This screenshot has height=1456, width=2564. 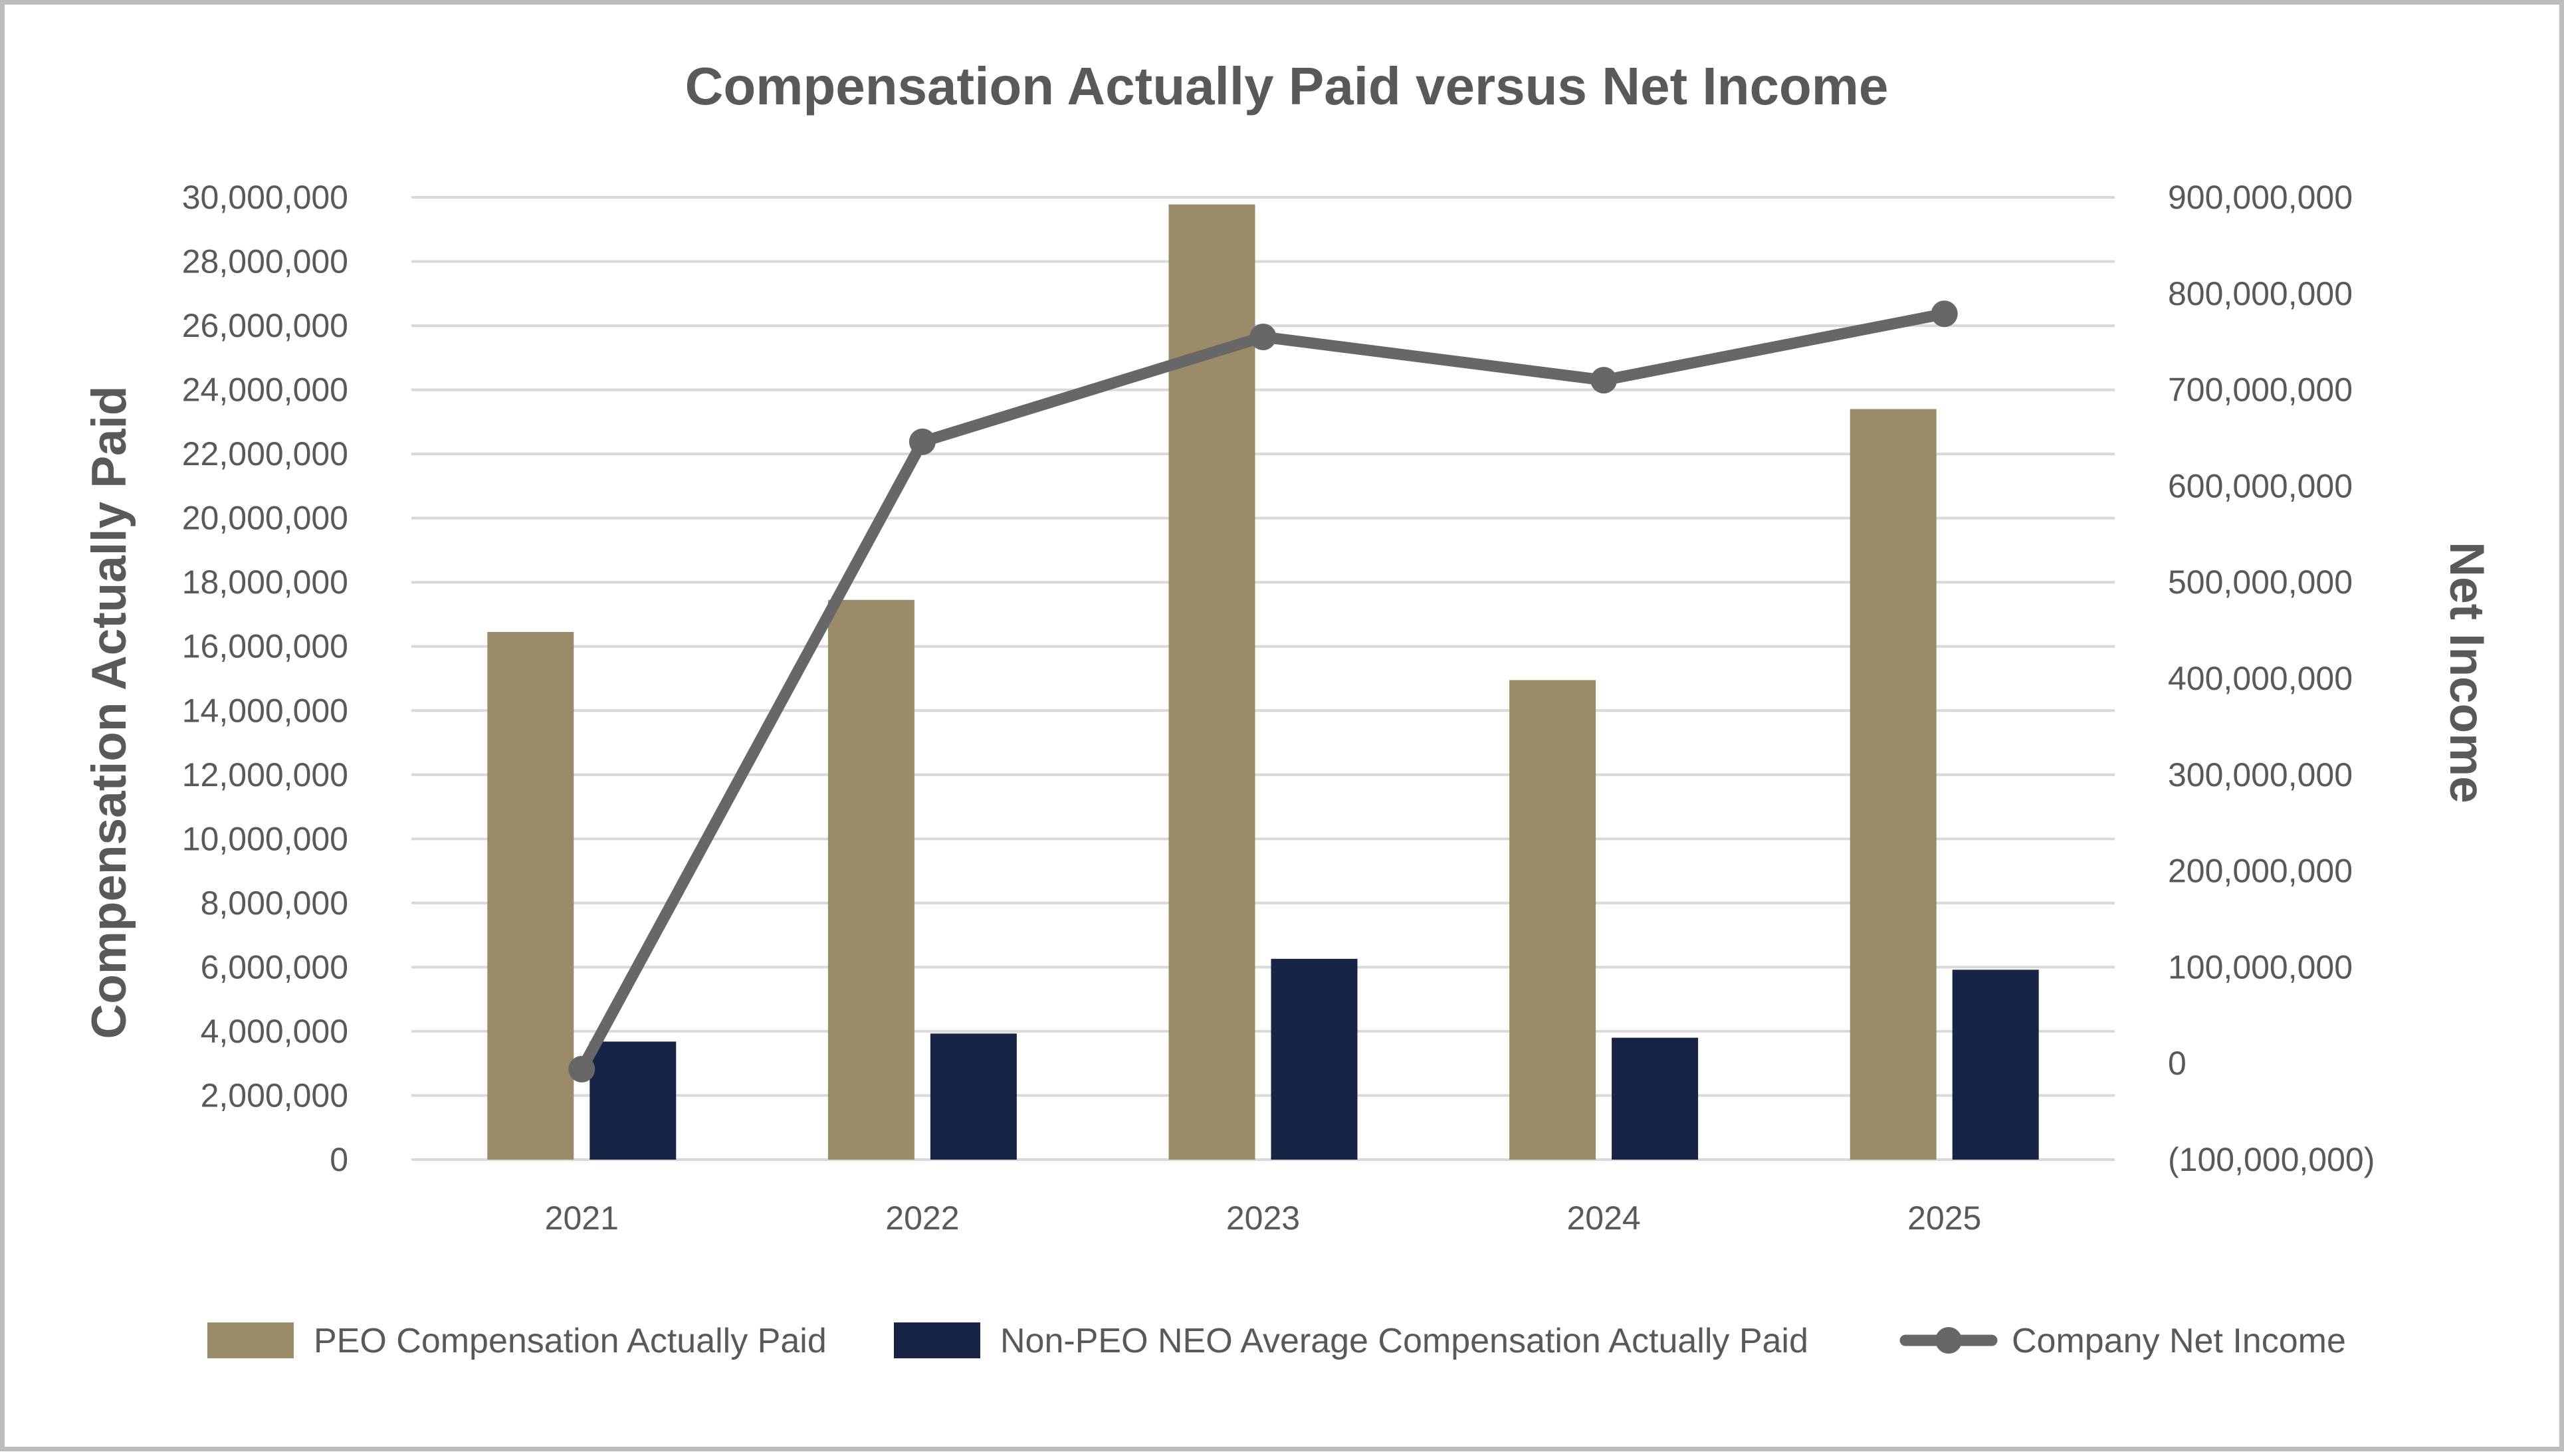 I want to click on left-axis-tick-label: 10,000,000, so click(x=265, y=838).